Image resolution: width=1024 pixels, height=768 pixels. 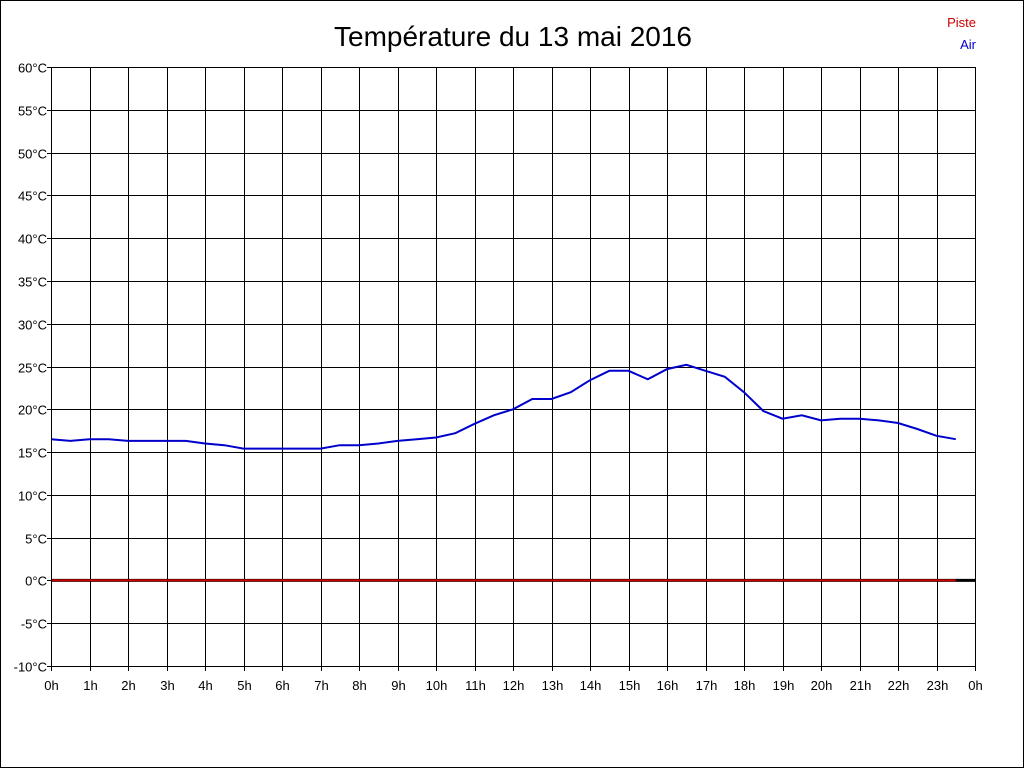 What do you see at coordinates (32, 453) in the screenshot?
I see `y-tick-label: 15°C` at bounding box center [32, 453].